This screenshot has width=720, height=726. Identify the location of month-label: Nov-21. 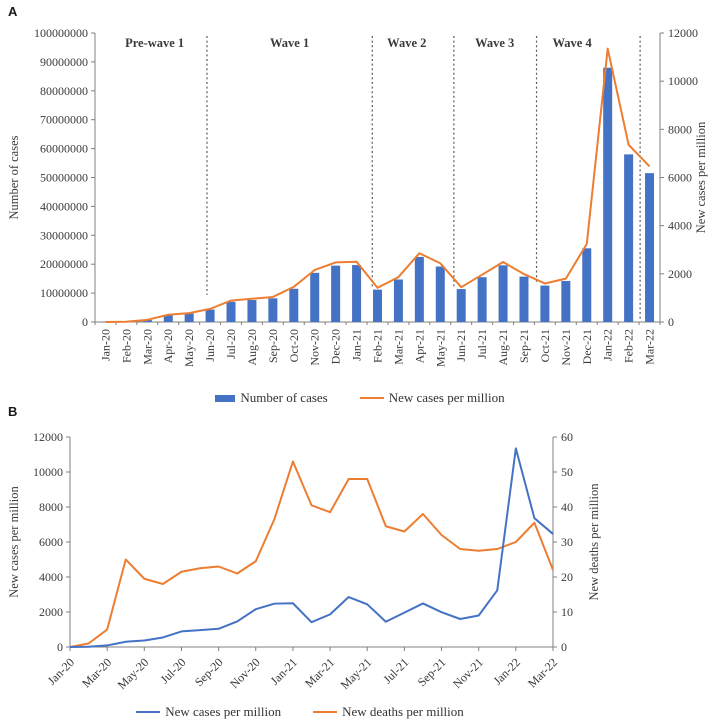
(468, 673).